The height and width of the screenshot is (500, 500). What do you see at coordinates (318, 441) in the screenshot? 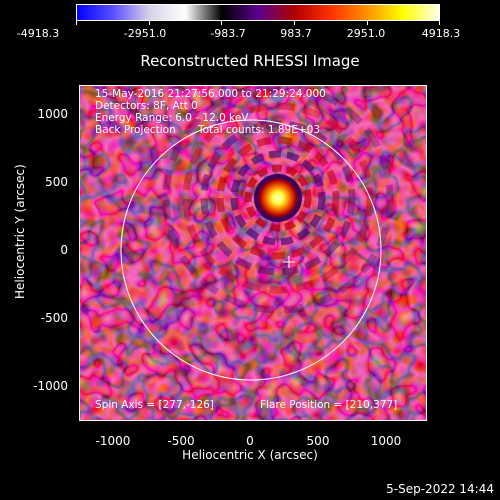
I see `x-tick-label: 500` at bounding box center [318, 441].